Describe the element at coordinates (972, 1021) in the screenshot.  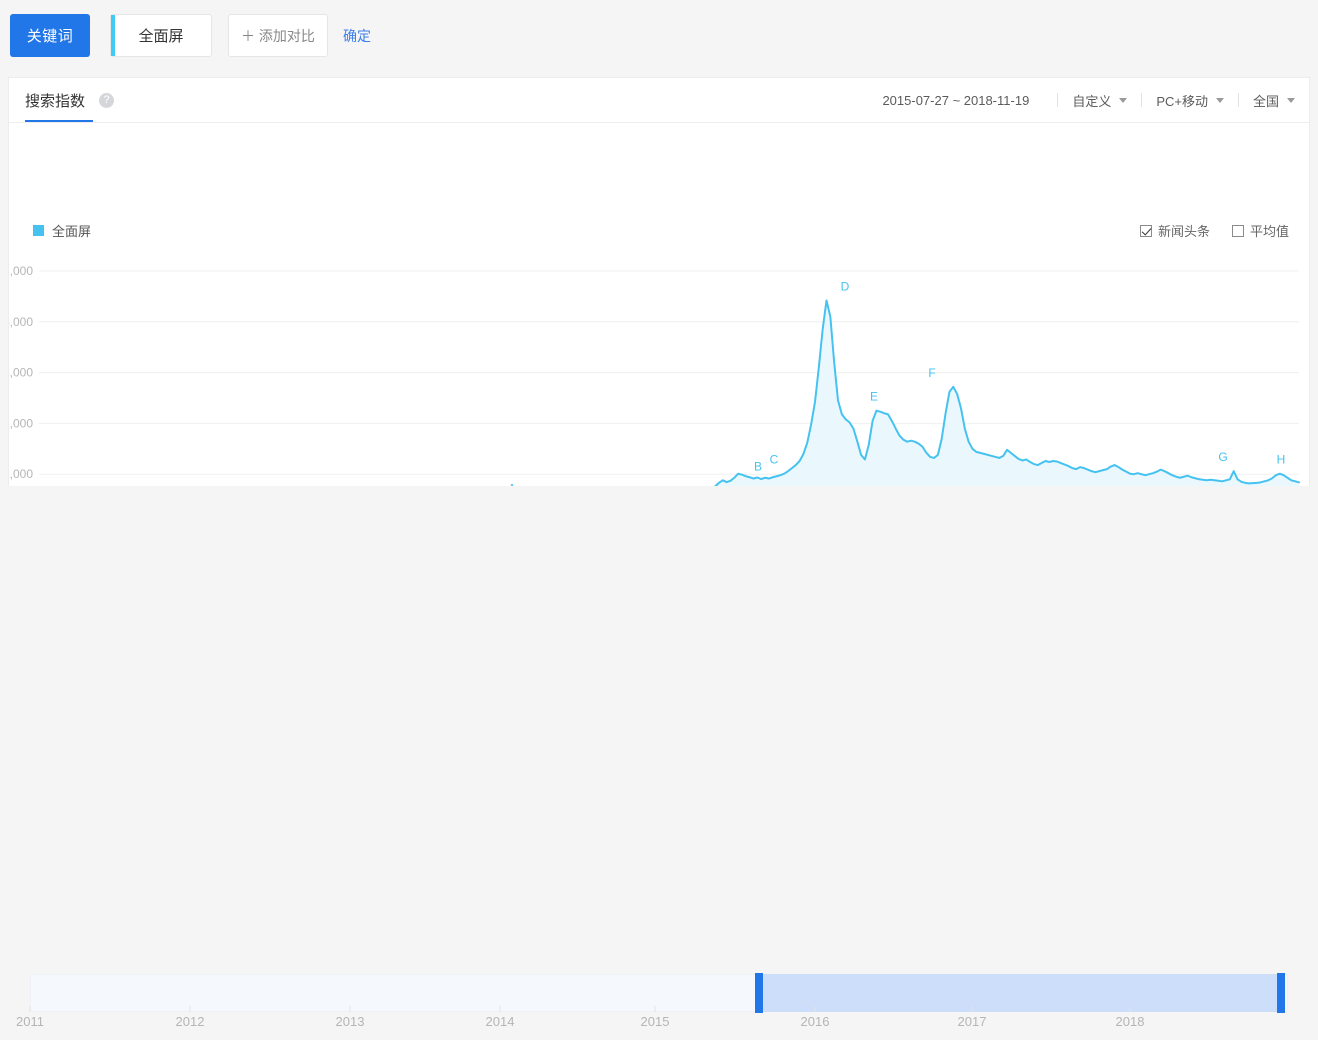
I see `timeline-year-label: 2017` at that location.